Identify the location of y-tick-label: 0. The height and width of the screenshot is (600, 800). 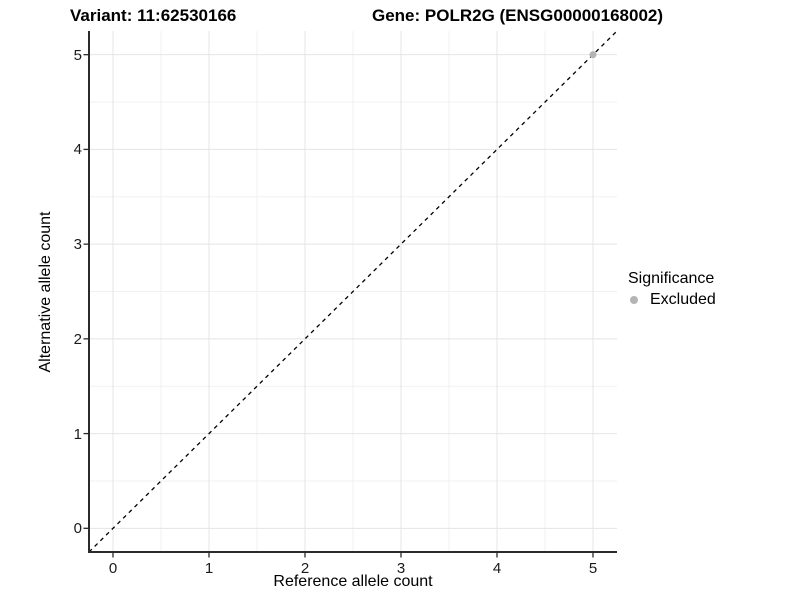
(77, 529).